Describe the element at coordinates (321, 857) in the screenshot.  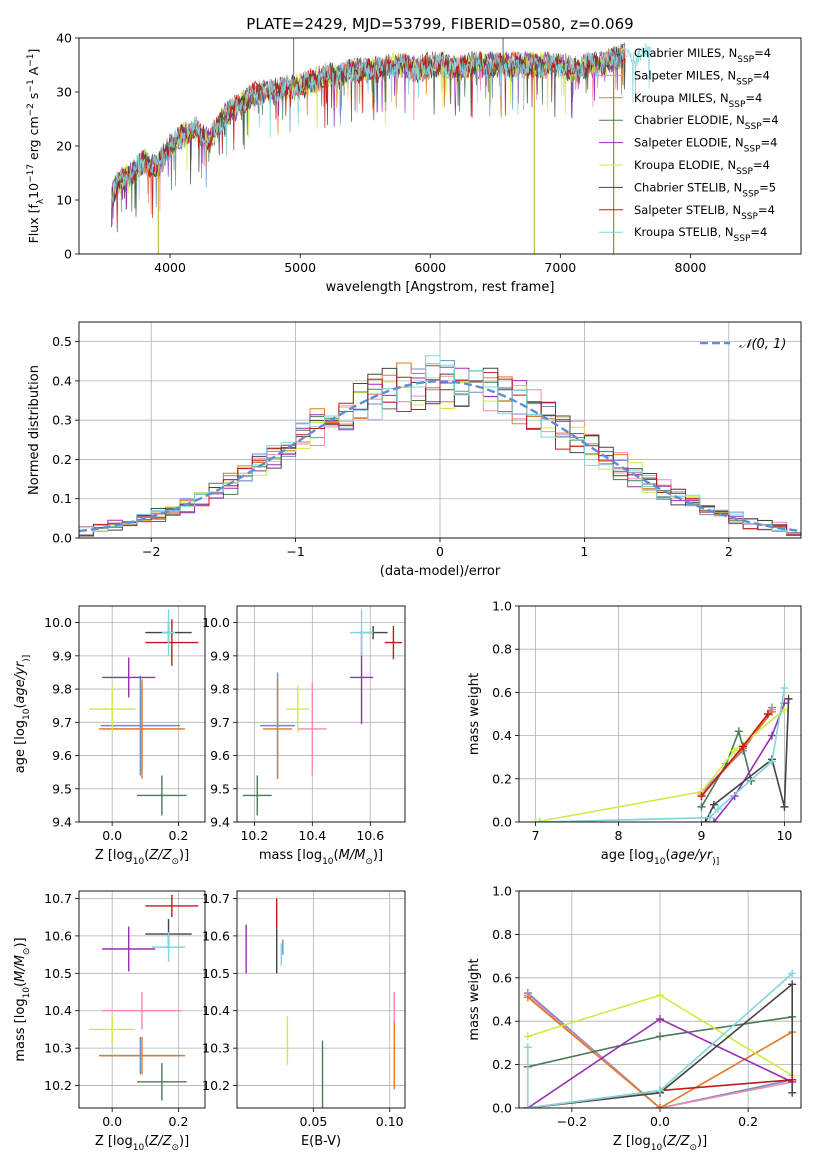
I see `x-axis-label: mass [log10(M/M⊙)]` at that location.